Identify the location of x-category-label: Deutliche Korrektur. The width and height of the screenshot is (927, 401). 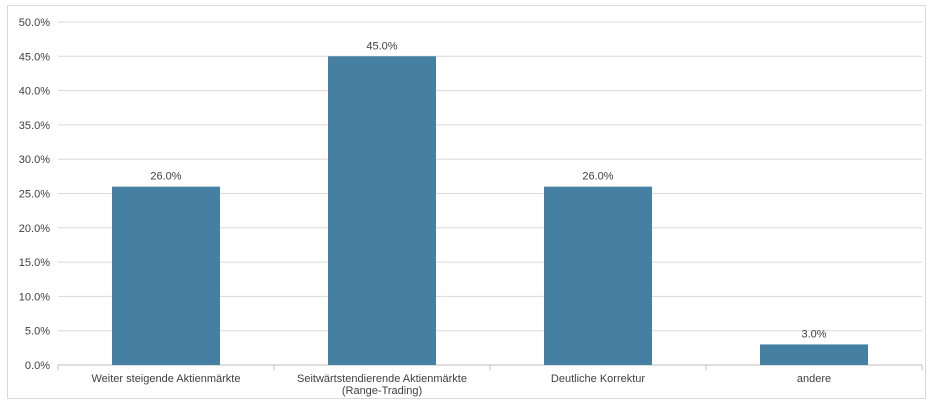
(598, 379).